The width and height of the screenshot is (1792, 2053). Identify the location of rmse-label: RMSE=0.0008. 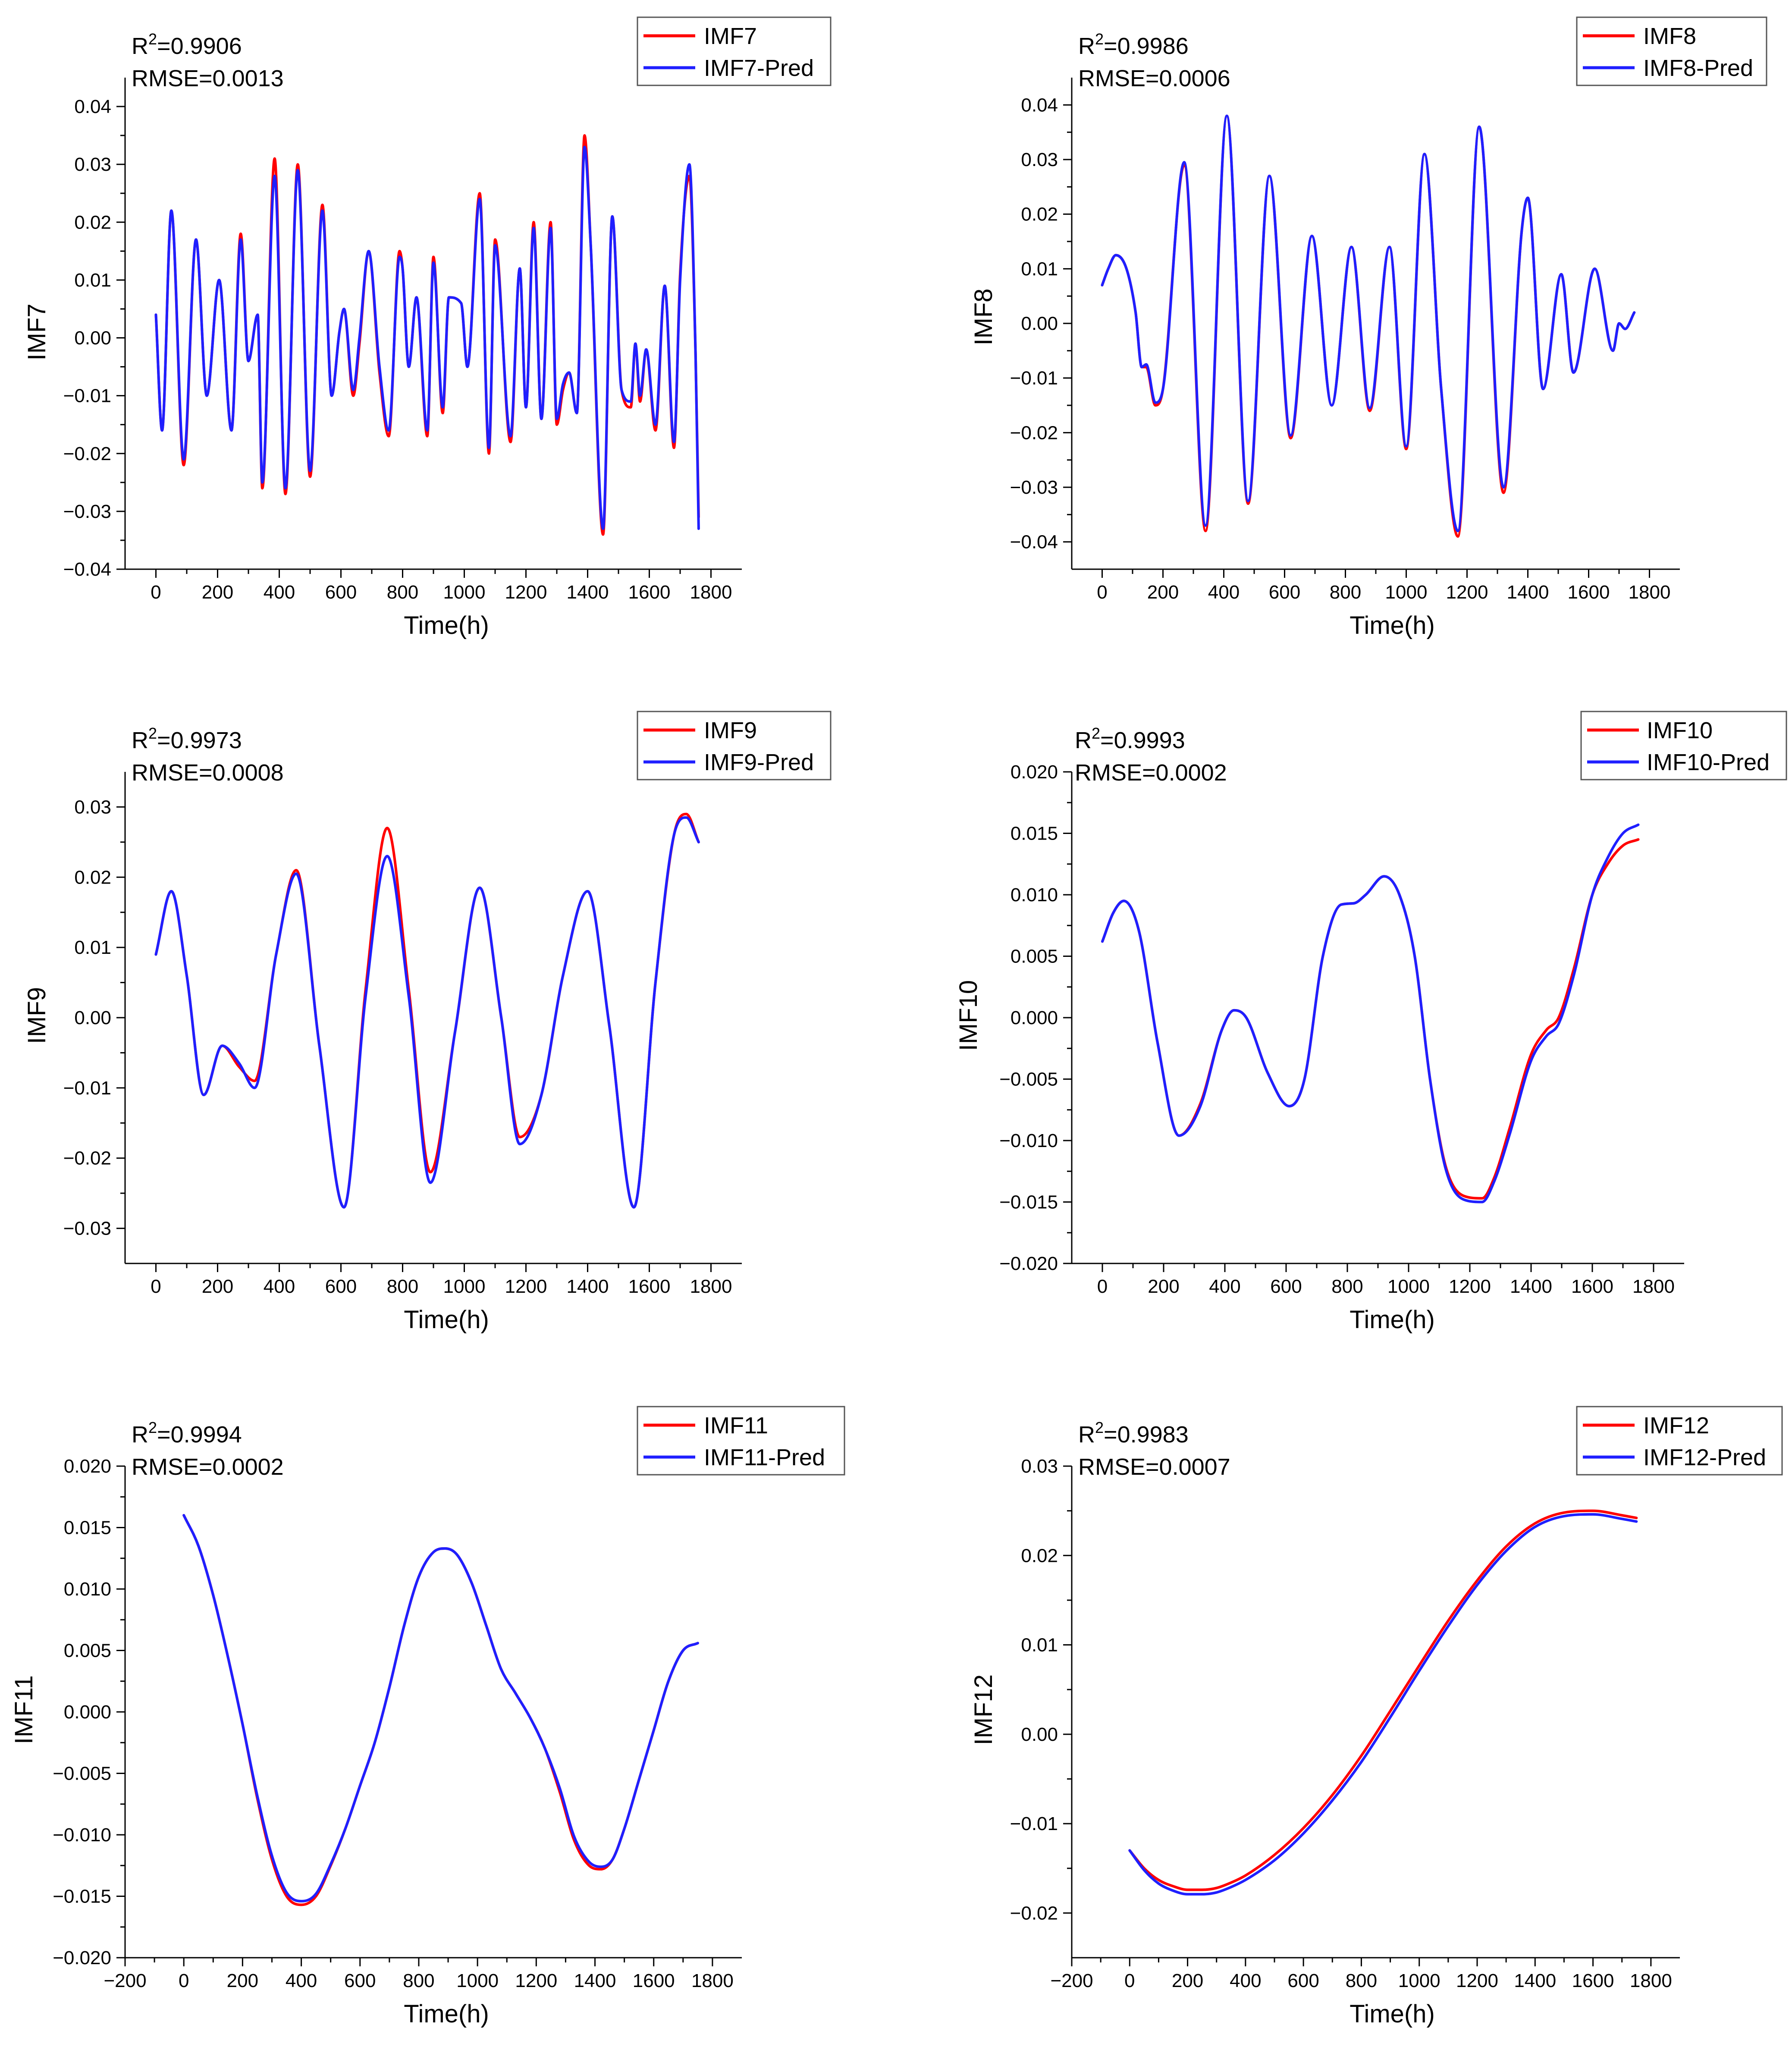
(208, 773).